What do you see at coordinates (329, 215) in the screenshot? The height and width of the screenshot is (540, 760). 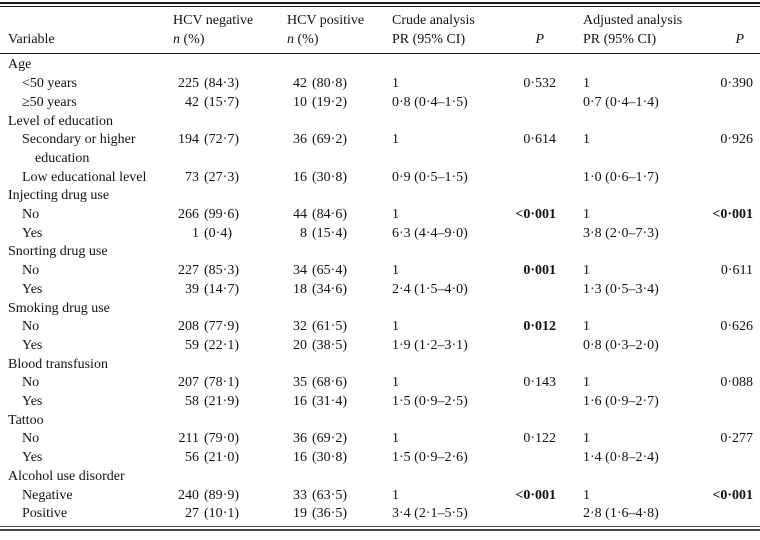 I see `percent-value: (84·6)` at bounding box center [329, 215].